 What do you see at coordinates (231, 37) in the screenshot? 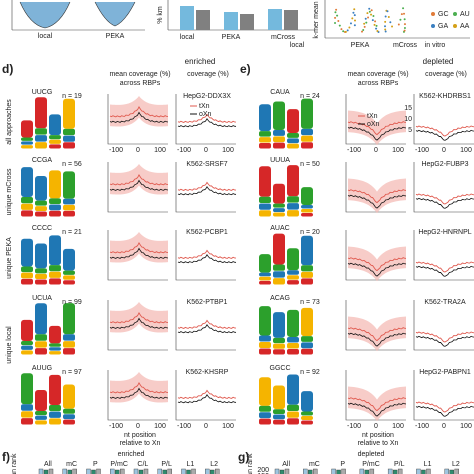
I see `x-label: PEKA` at bounding box center [231, 37].